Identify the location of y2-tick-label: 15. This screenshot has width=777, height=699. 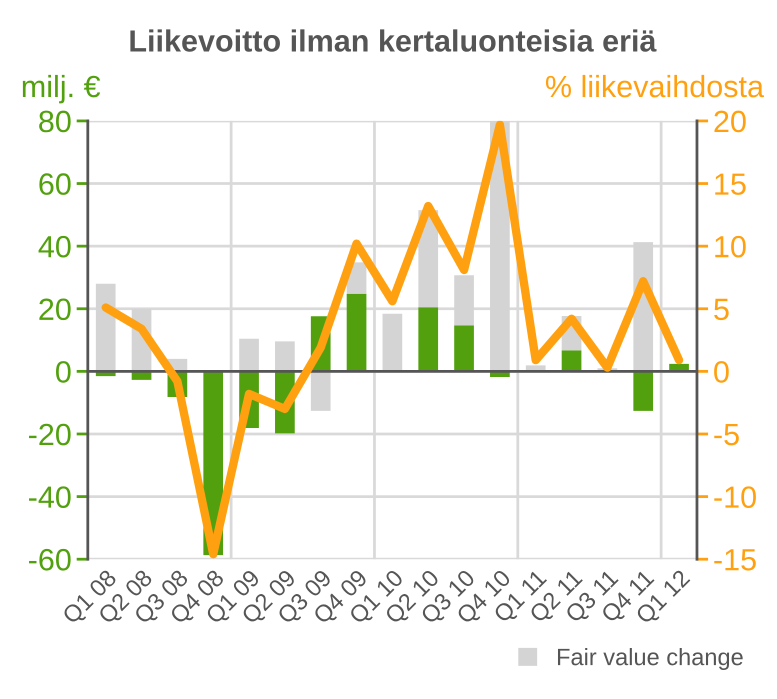
(730, 184).